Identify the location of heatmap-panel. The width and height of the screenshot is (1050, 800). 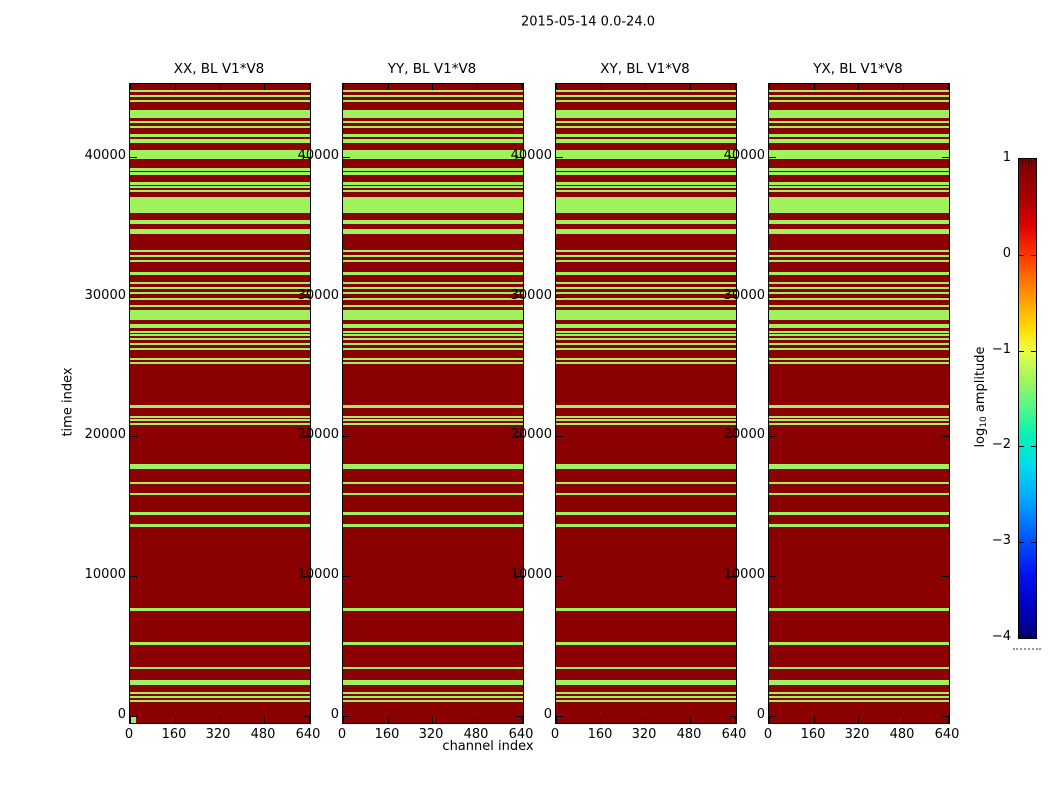
(646, 403).